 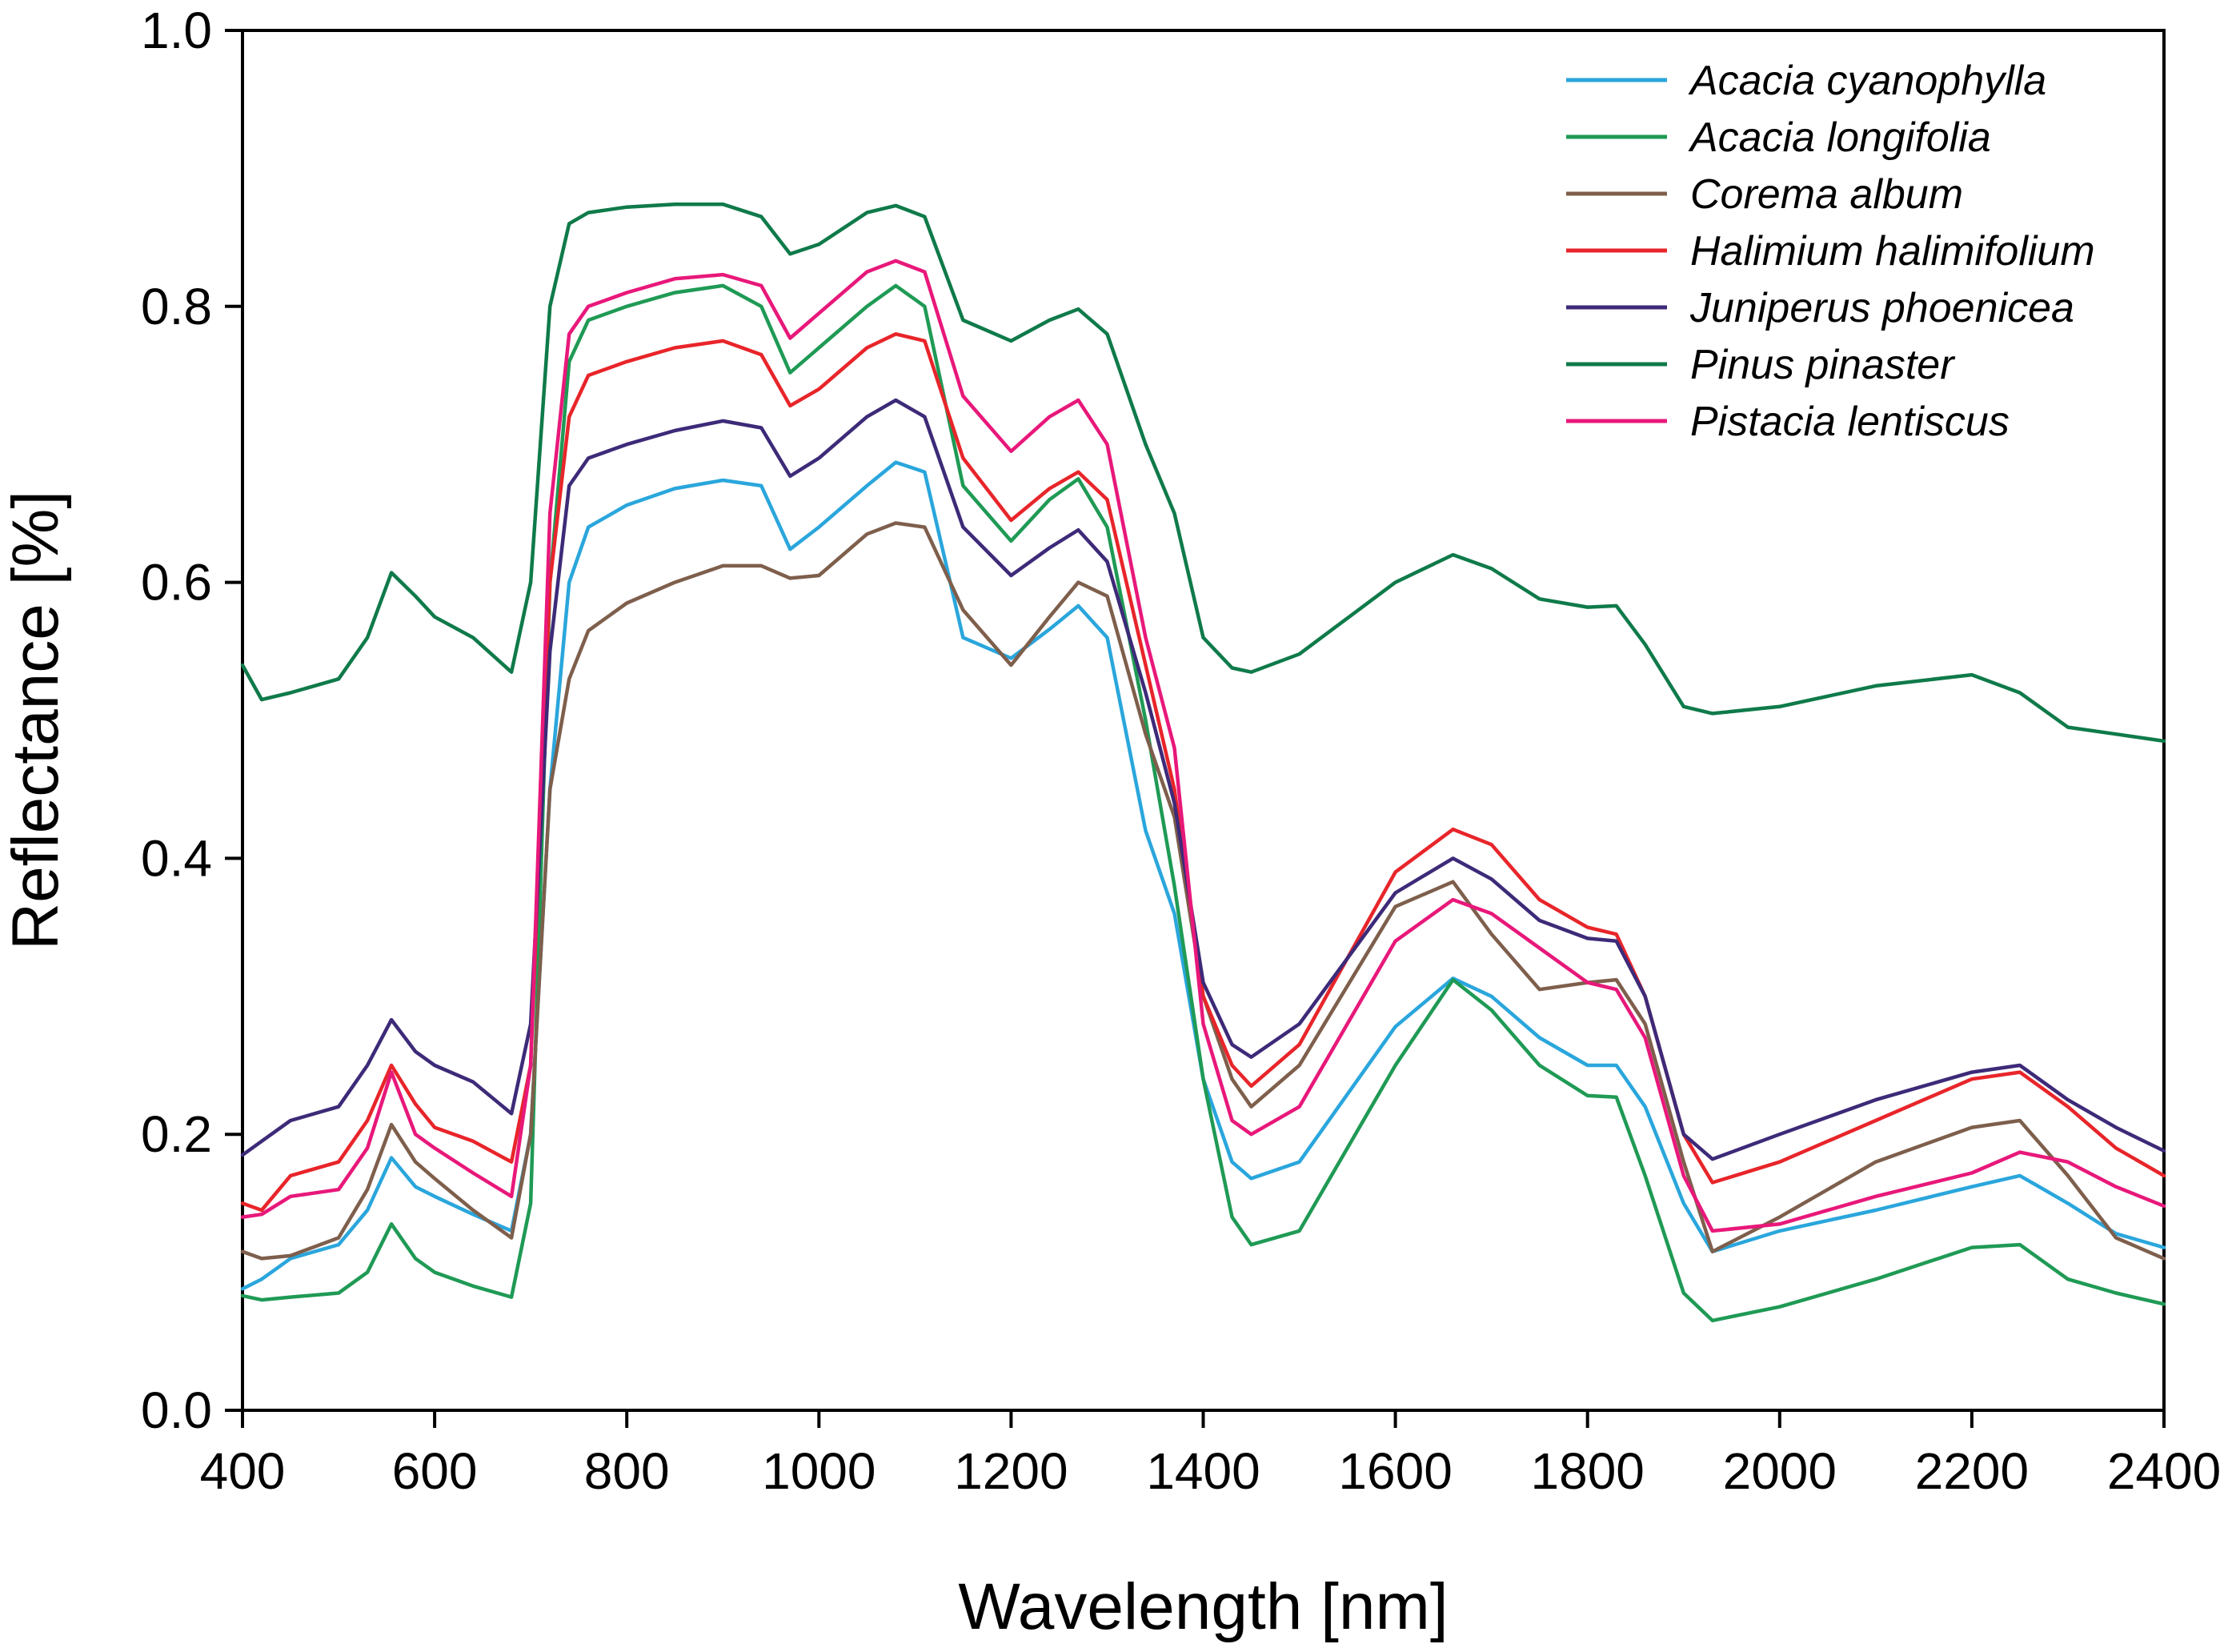 What do you see at coordinates (176, 582) in the screenshot?
I see `y-tick-label: 0.6` at bounding box center [176, 582].